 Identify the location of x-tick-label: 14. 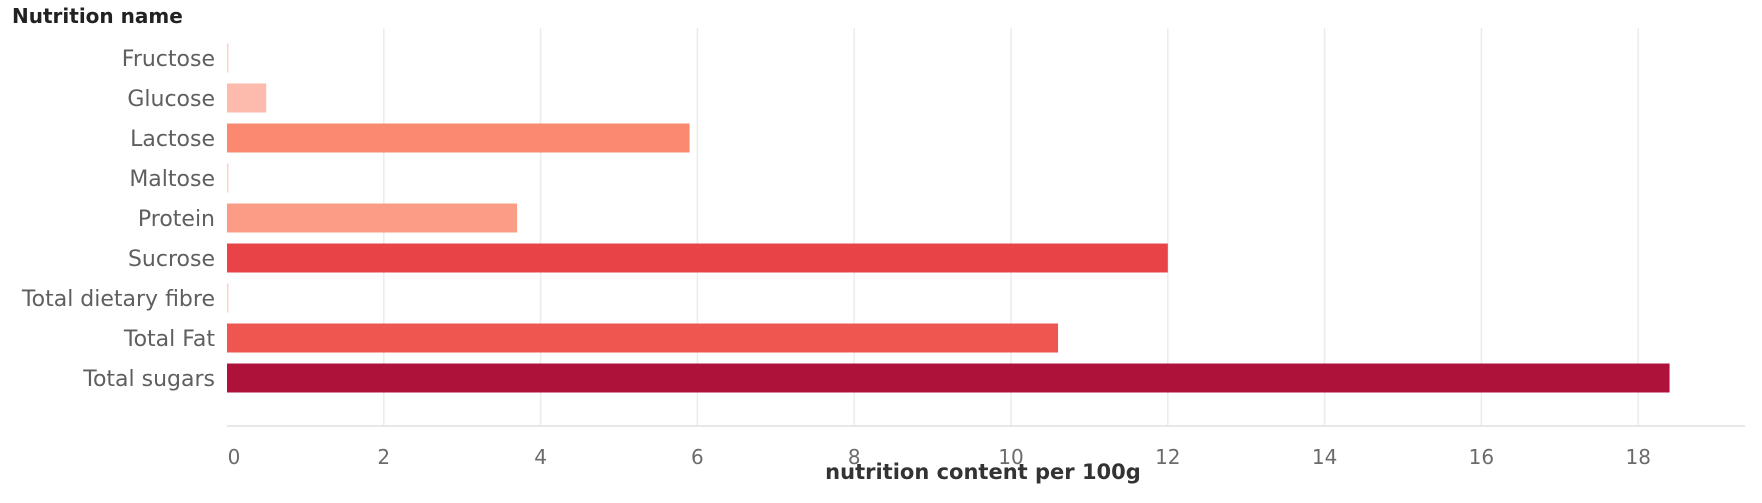
(1324, 457).